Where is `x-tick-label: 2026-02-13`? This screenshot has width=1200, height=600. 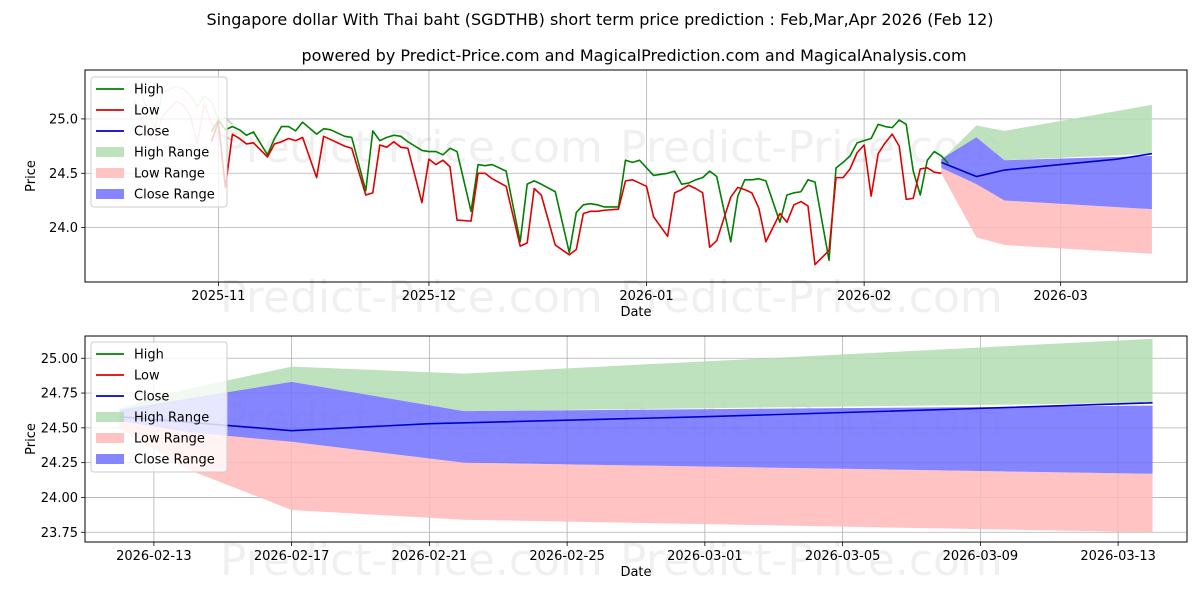
x-tick-label: 2026-02-13 is located at coordinates (154, 556).